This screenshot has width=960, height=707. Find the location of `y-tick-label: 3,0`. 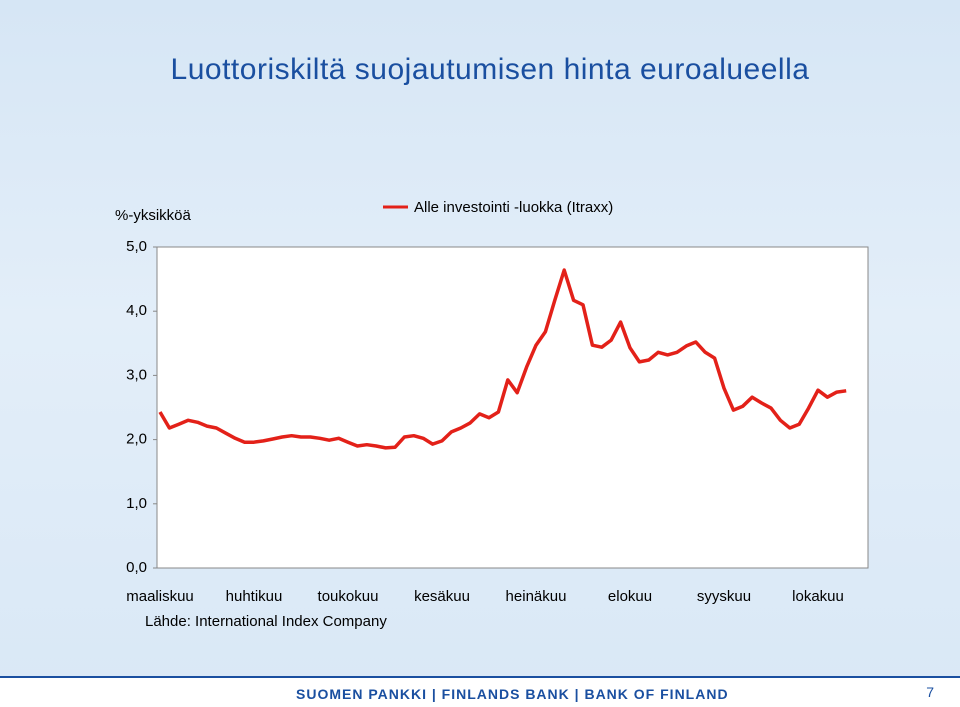

y-tick-label: 3,0 is located at coordinates (136, 374).